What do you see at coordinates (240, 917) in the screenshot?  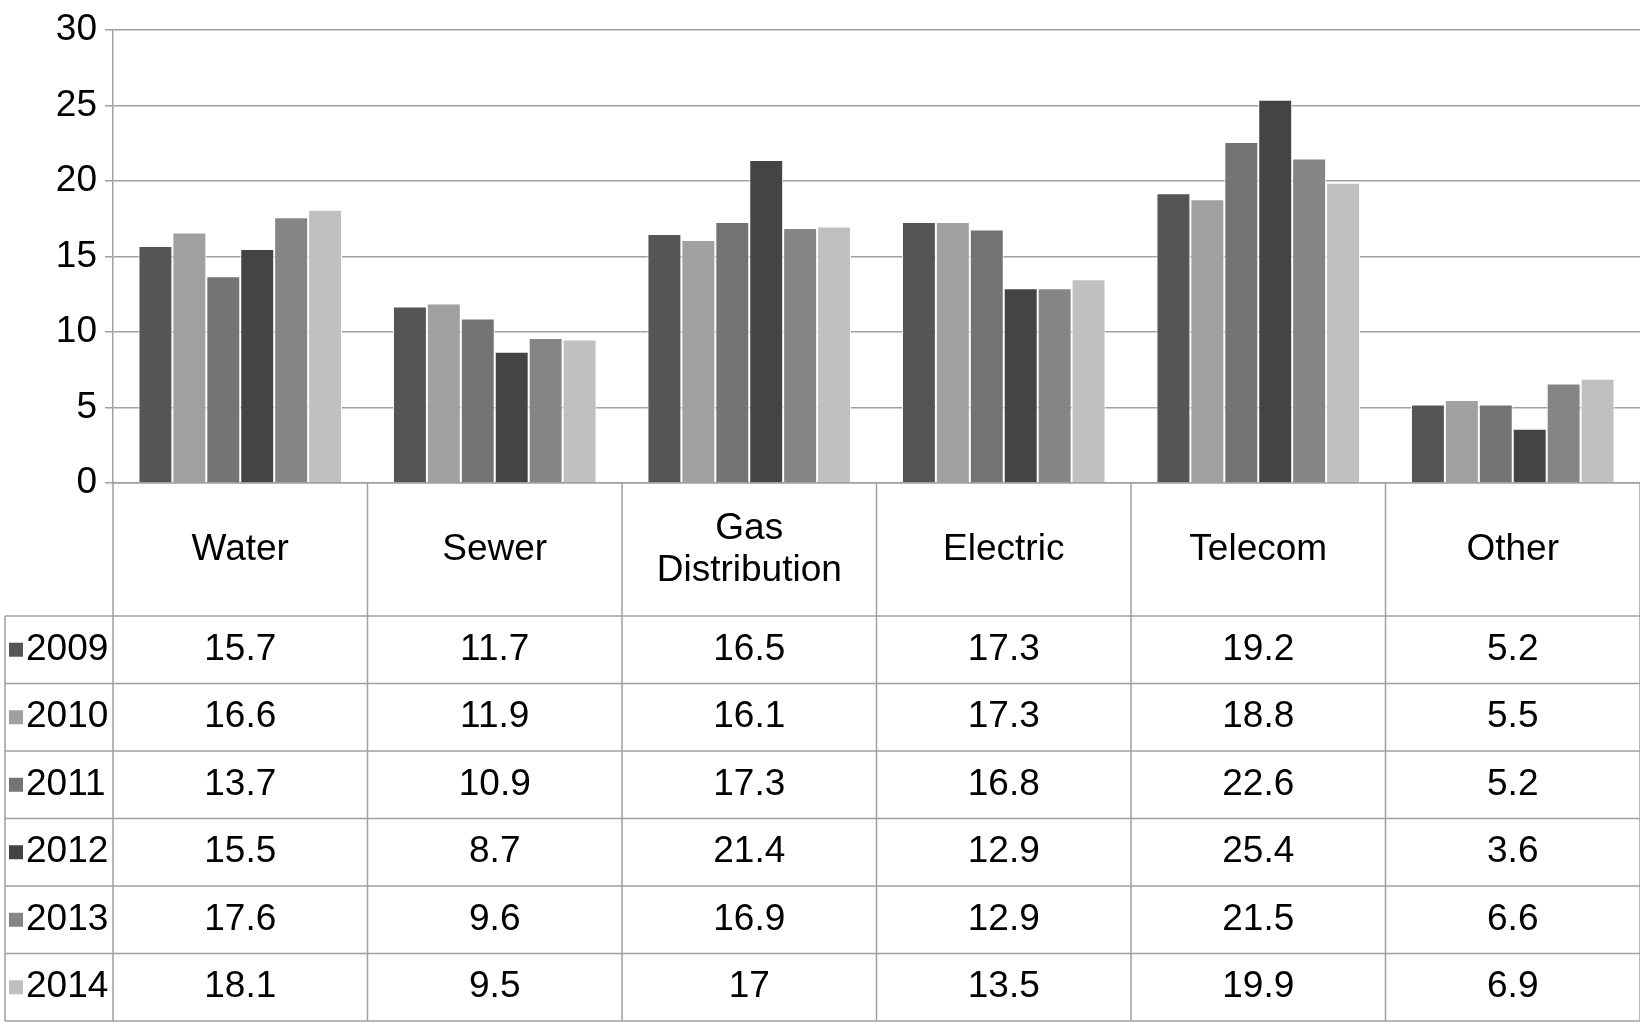 I see `data-label: 17.6` at bounding box center [240, 917].